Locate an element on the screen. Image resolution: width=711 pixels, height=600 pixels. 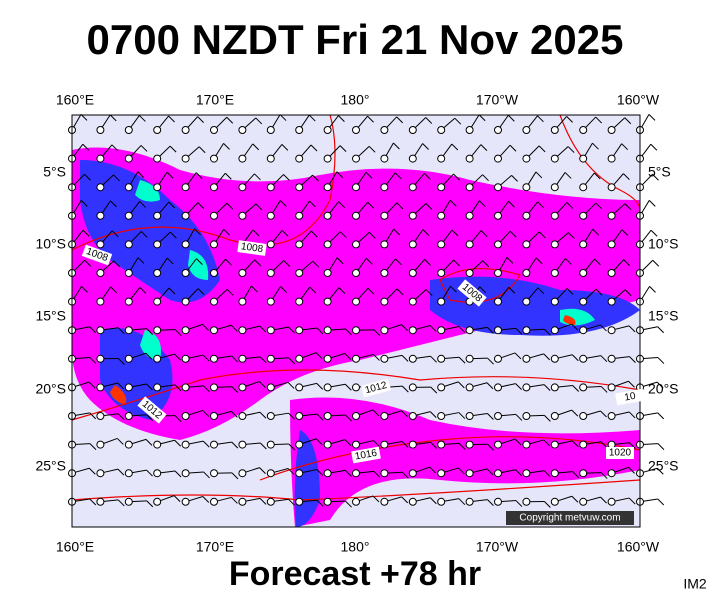
lat-label: 15°S is located at coordinates (50, 316).